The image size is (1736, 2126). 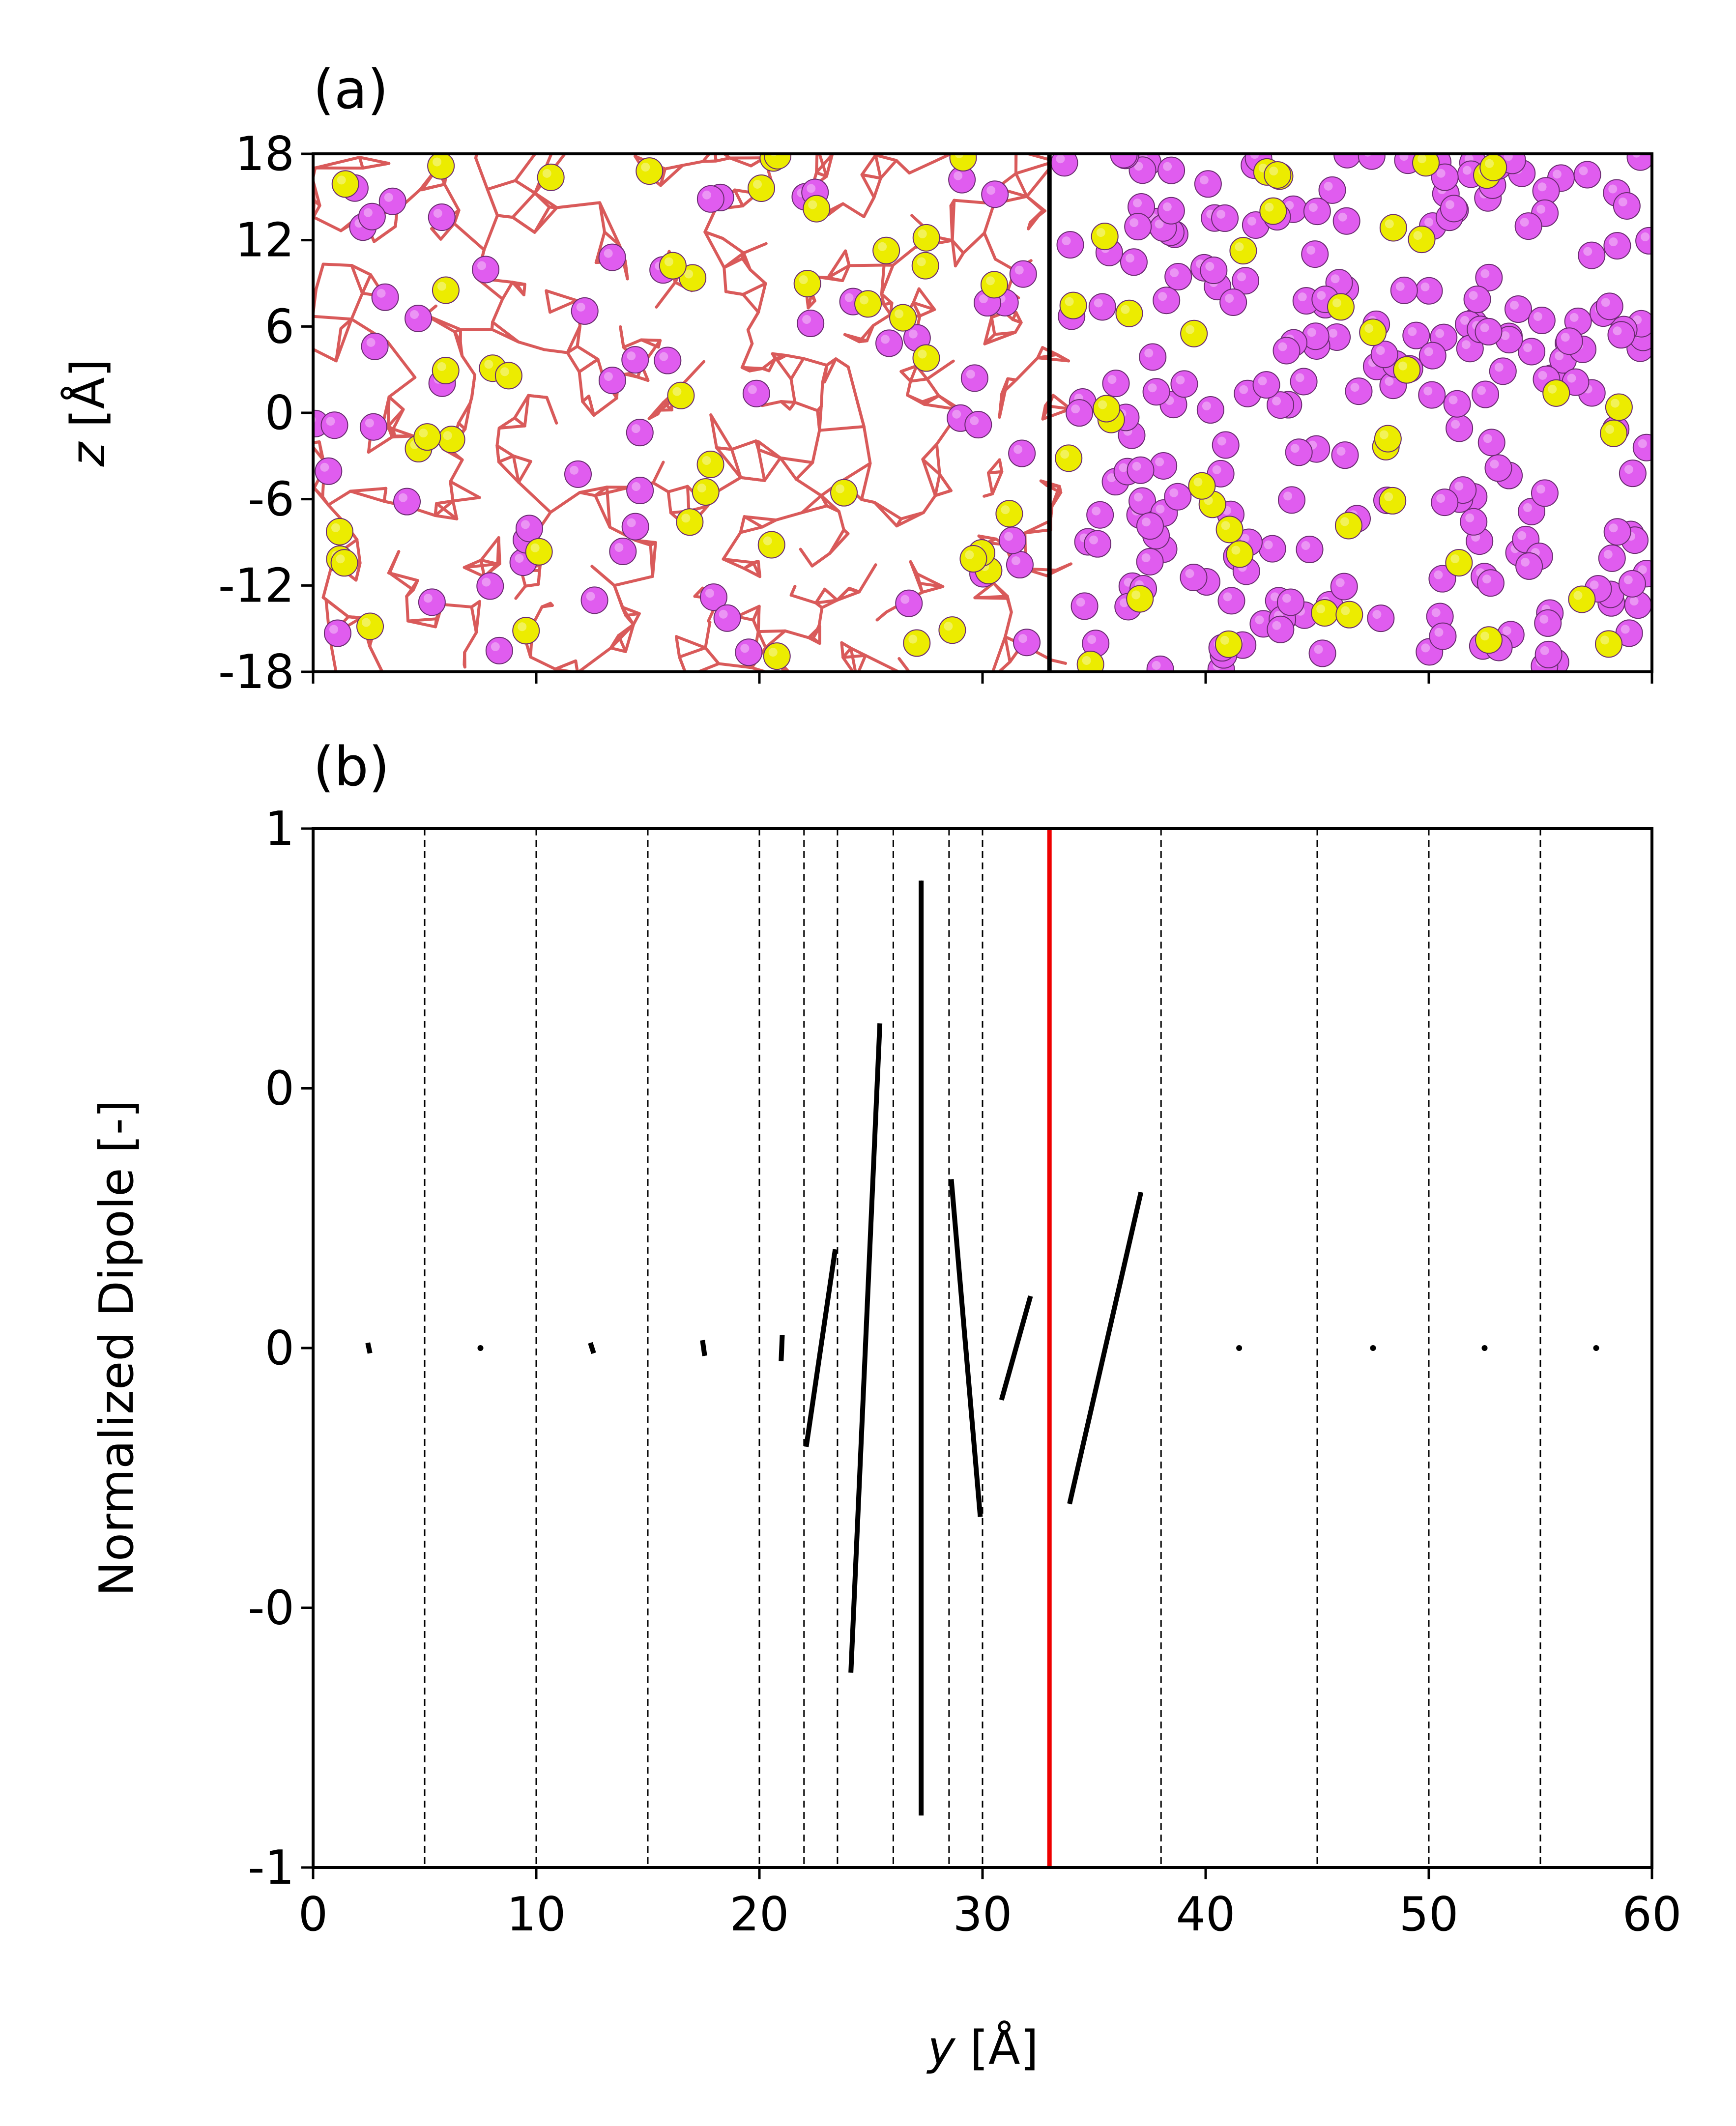 I want to click on x-tick-label: 30, so click(x=983, y=1915).